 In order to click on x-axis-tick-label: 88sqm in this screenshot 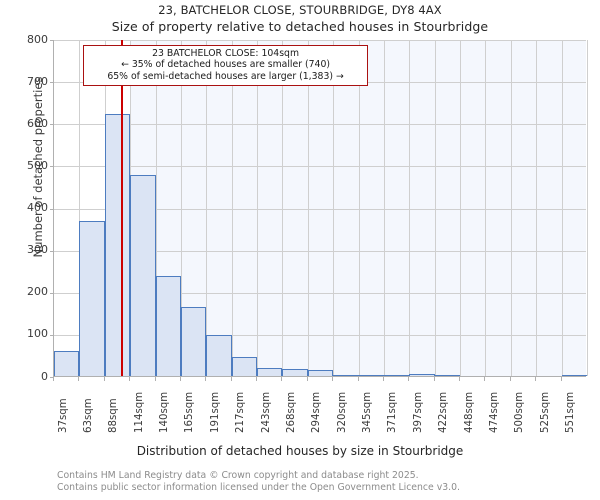, I will do `click(114, 415)`.